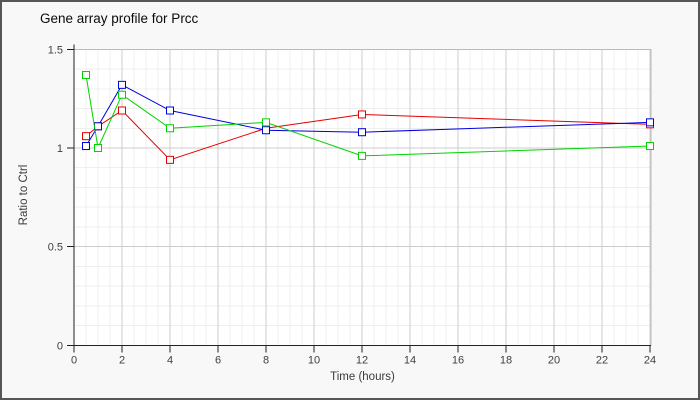 Image resolution: width=700 pixels, height=400 pixels. Describe the element at coordinates (314, 360) in the screenshot. I see `x-tick-label: 10` at that location.